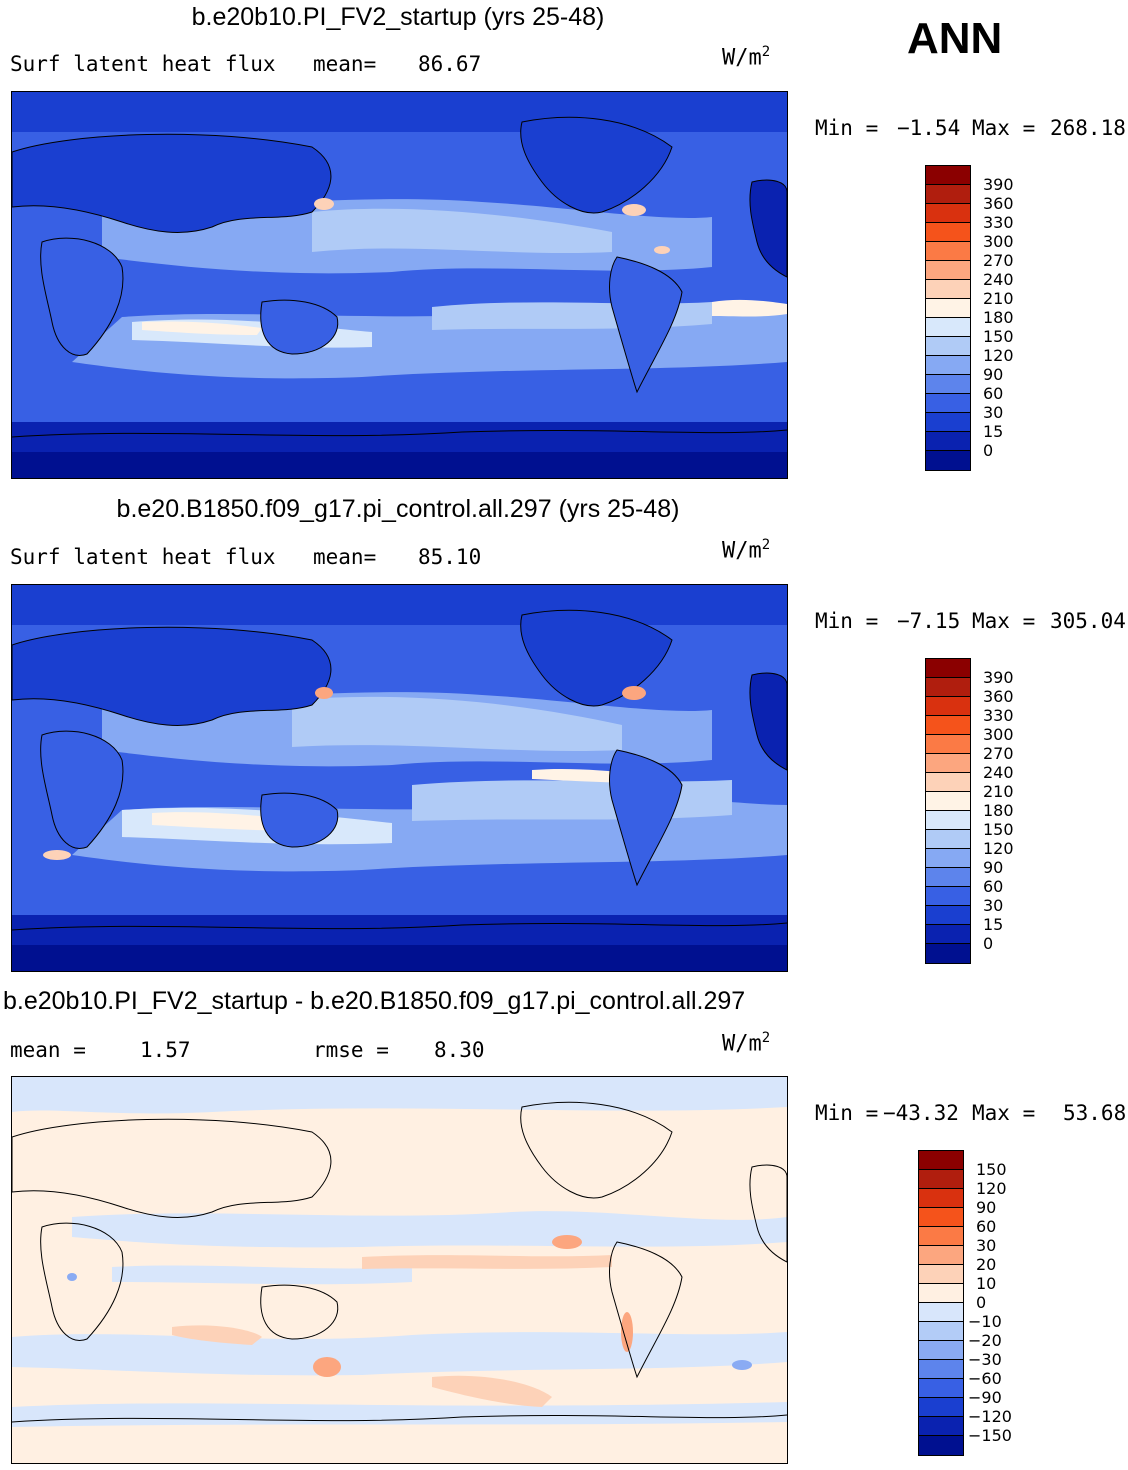 Image resolution: width=1128 pixels, height=1470 pixels. What do you see at coordinates (985, 1397) in the screenshot?
I see `colorbar-label: −90` at bounding box center [985, 1397].